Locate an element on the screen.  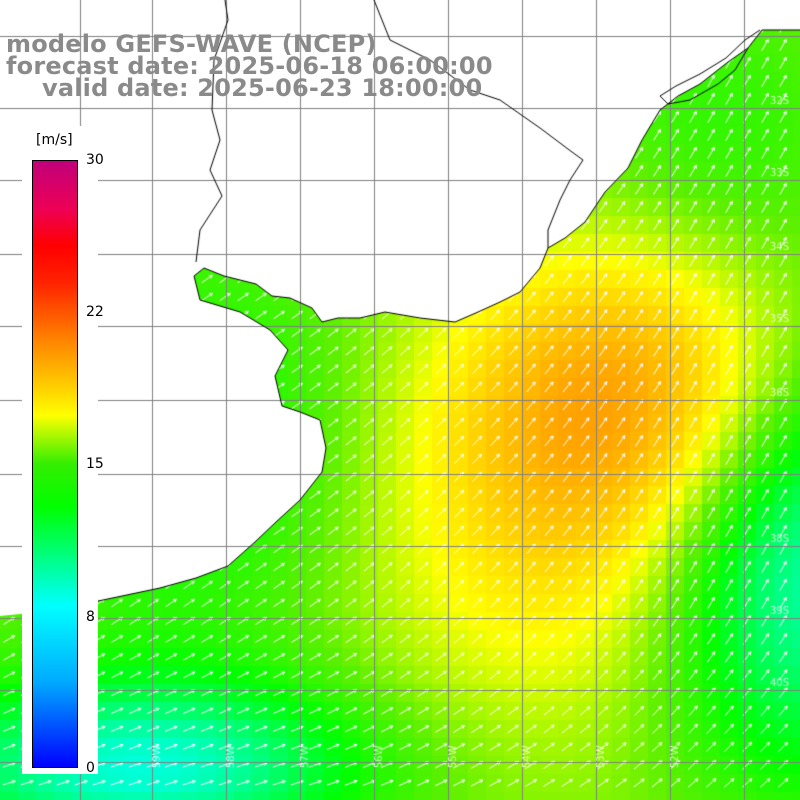
colorbar-tick: 8 is located at coordinates (90, 617).